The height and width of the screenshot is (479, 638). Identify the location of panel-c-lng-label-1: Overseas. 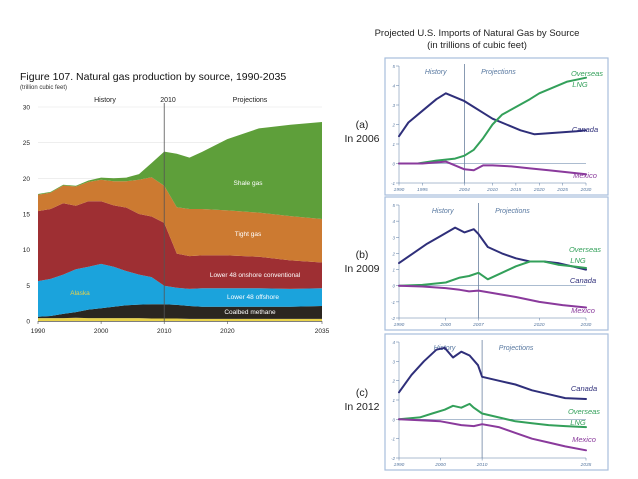
(584, 411).